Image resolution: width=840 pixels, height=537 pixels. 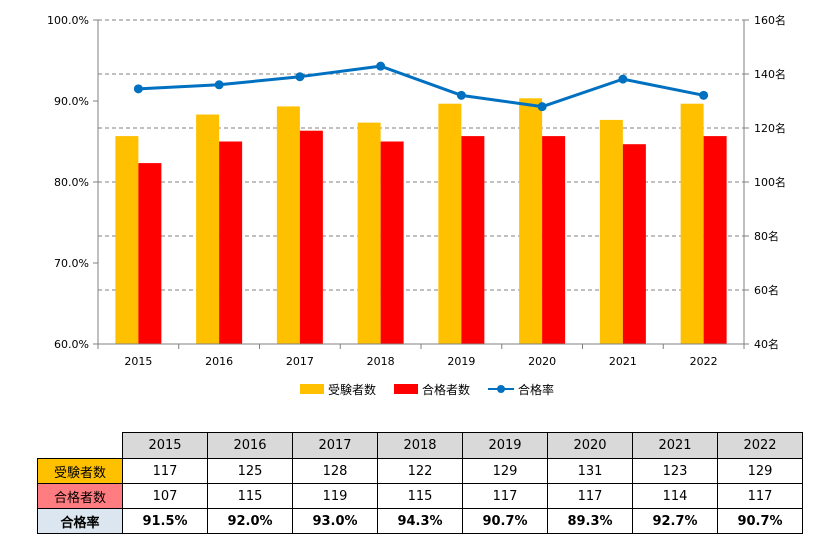 I want to click on legend-label-passers: 合格者数, so click(x=446, y=389).